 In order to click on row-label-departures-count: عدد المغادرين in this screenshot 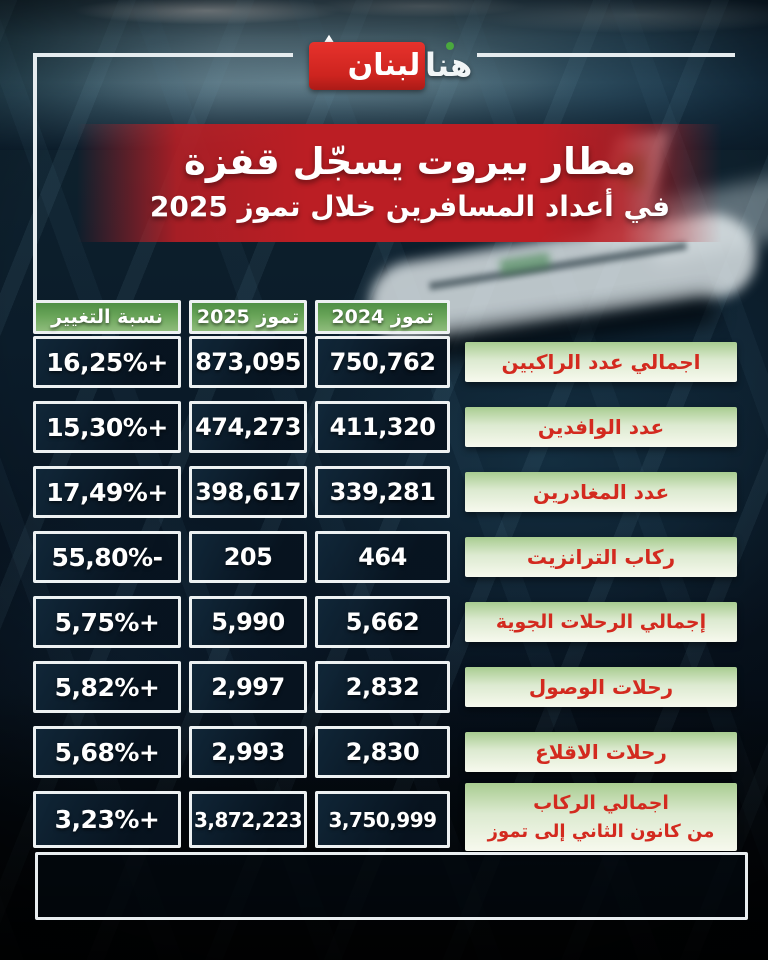, I will do `click(601, 492)`.